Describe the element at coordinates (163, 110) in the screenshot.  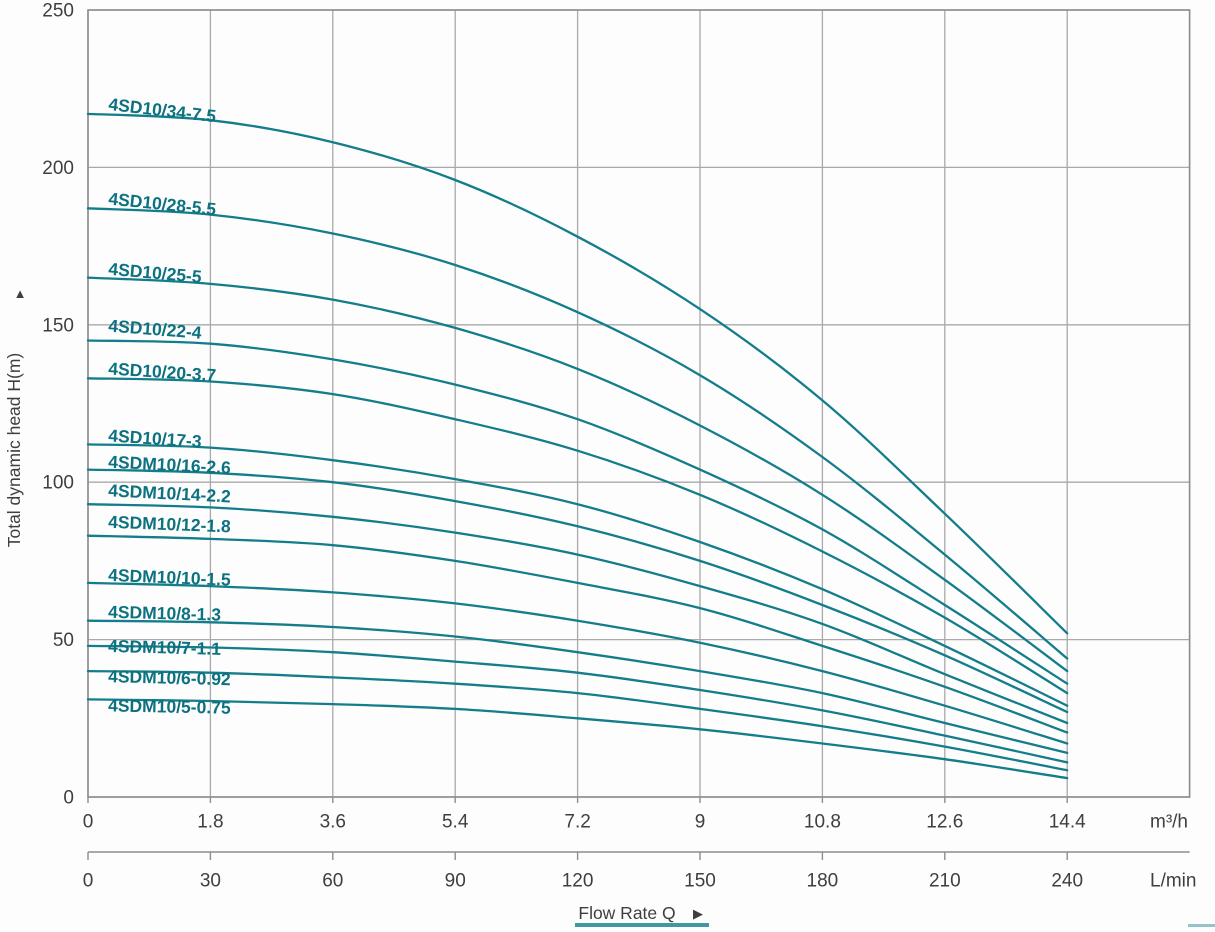
I see `curve-label: 4SD10/34-7.5` at that location.